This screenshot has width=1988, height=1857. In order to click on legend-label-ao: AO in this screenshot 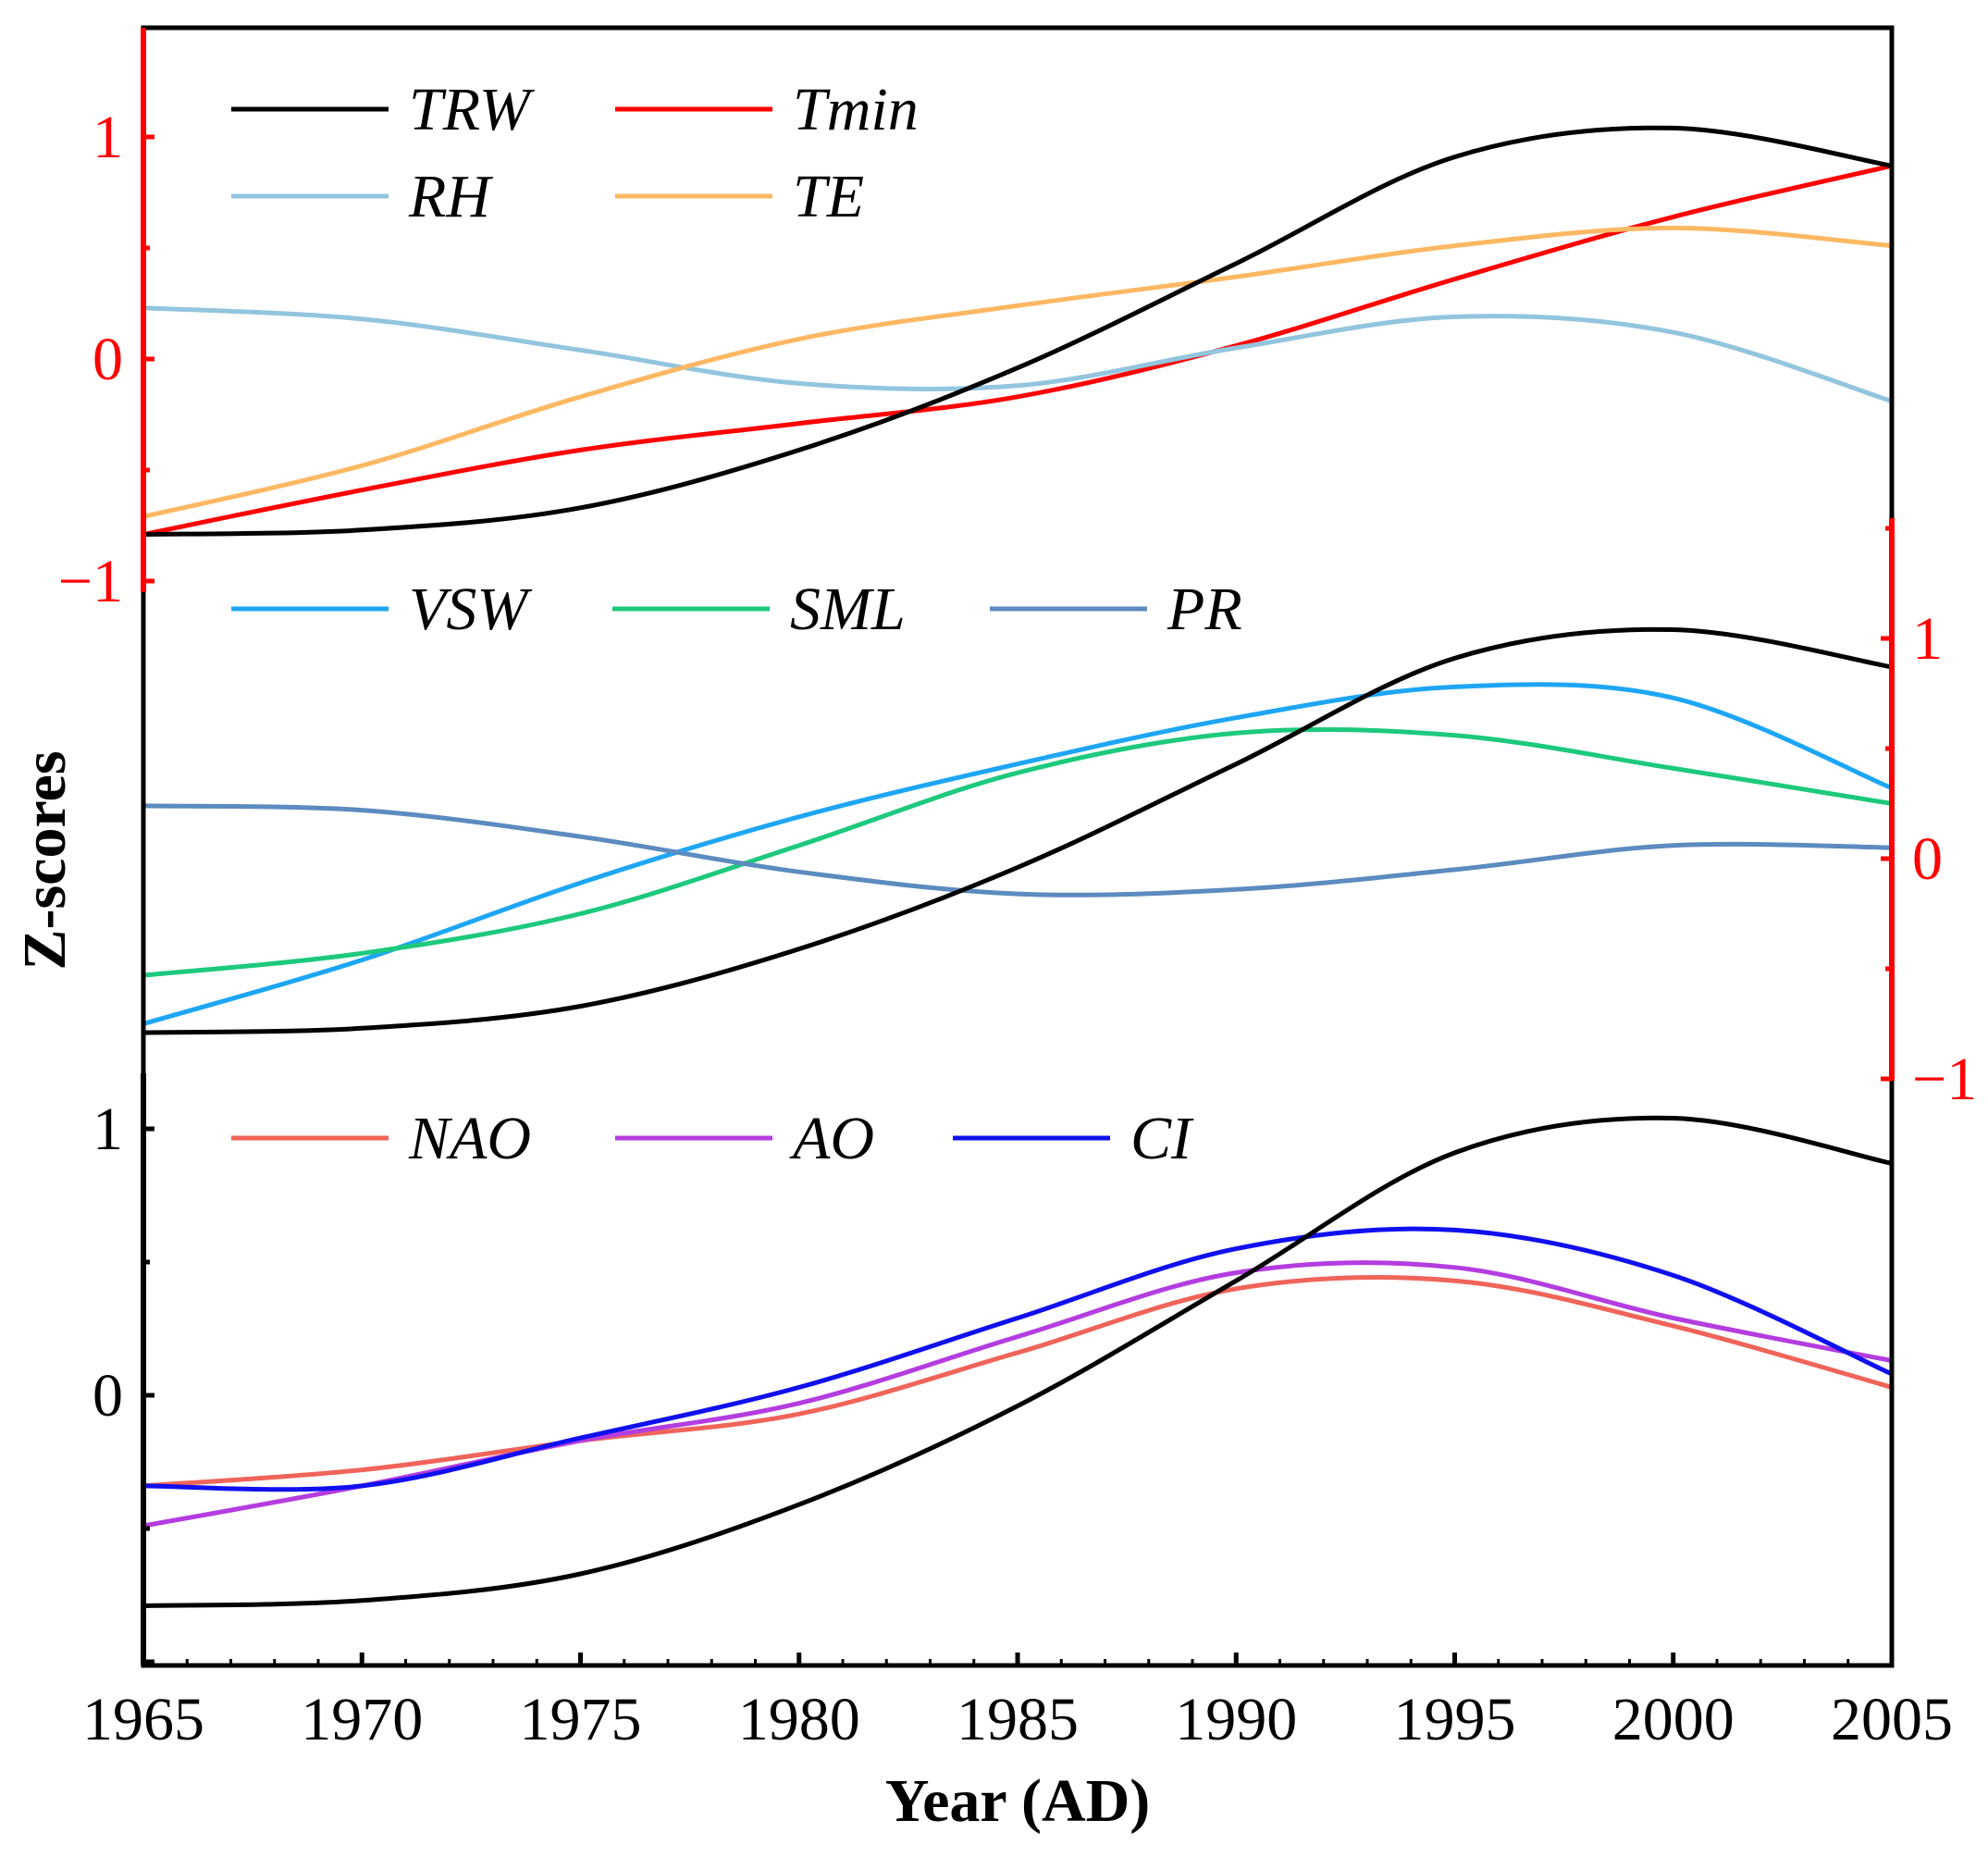, I will do `click(831, 1139)`.